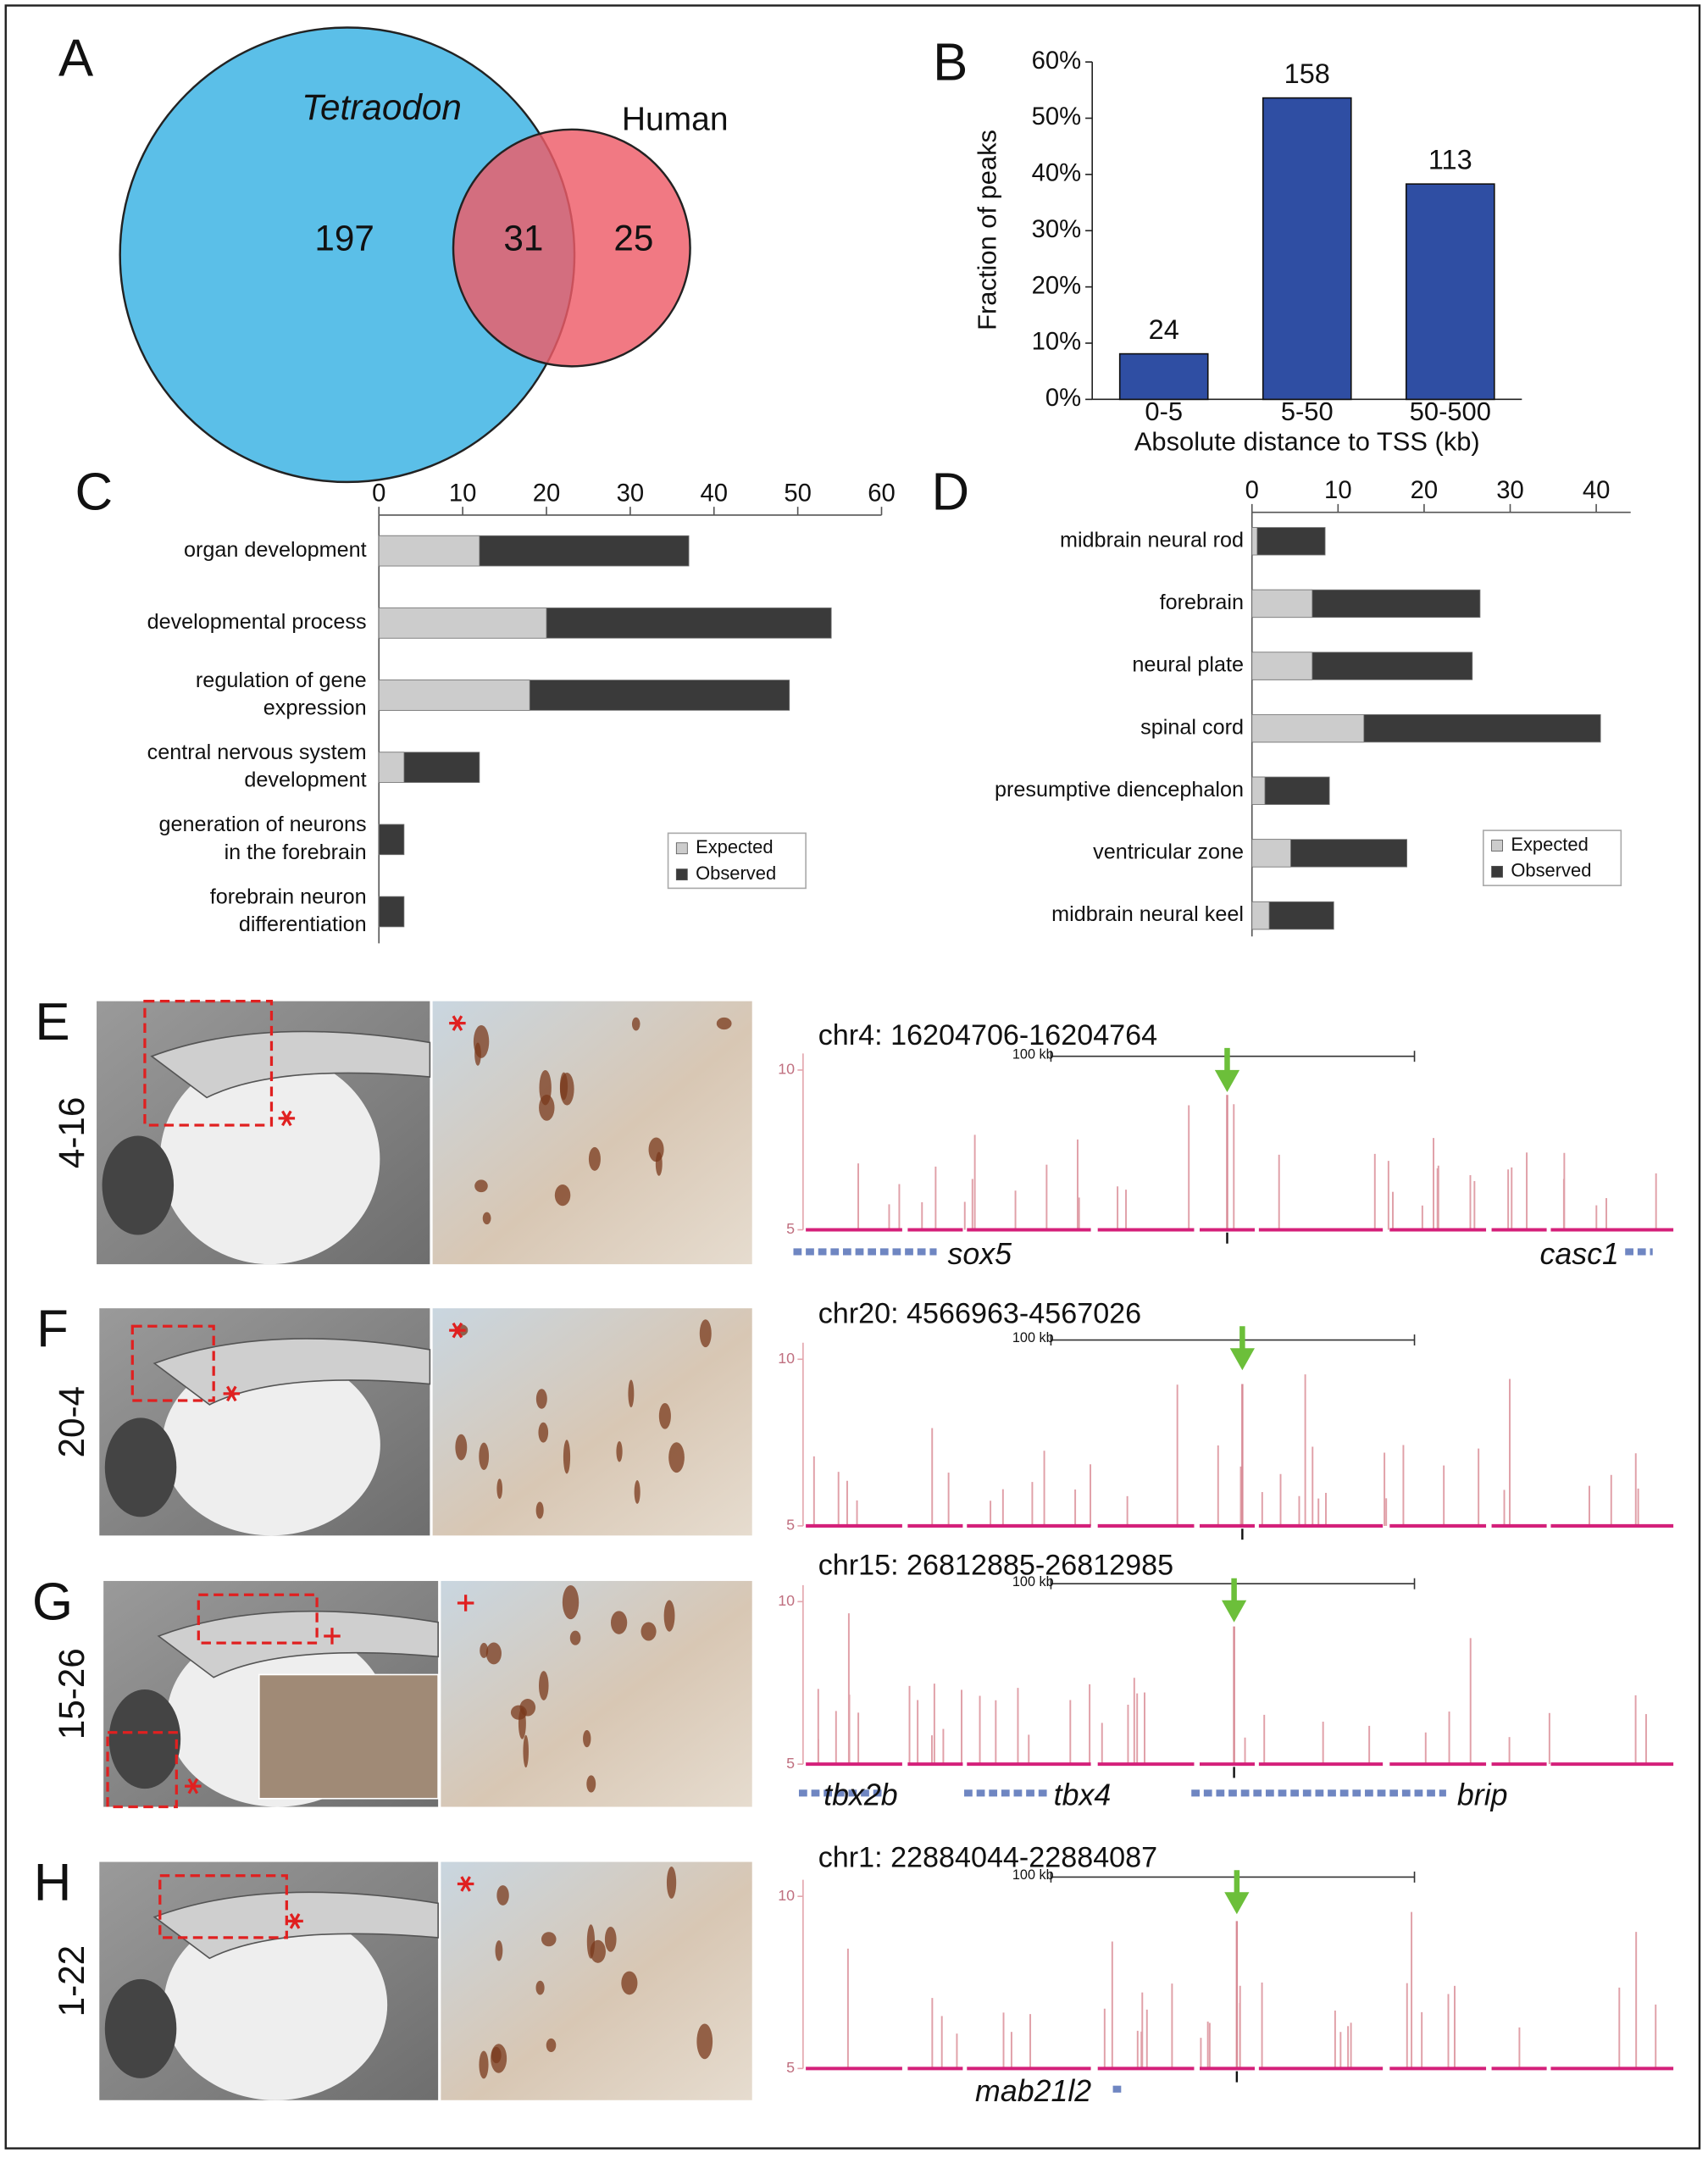  Describe the element at coordinates (52, 1022) in the screenshot. I see `panel-letter: E` at that location.